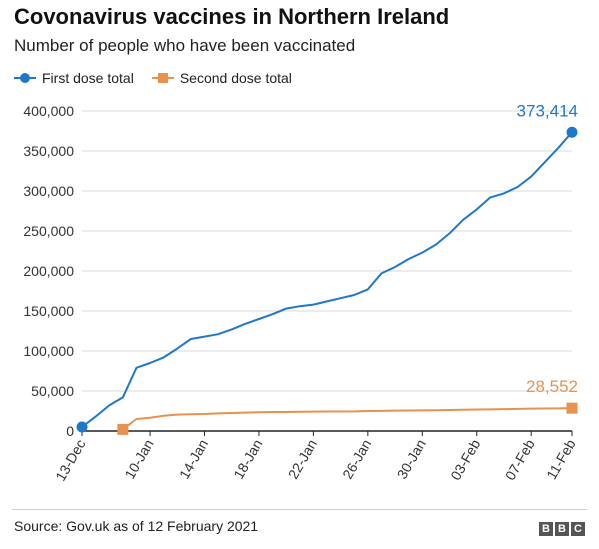  What do you see at coordinates (48, 311) in the screenshot?
I see `y-tick-label: 150,000` at bounding box center [48, 311].